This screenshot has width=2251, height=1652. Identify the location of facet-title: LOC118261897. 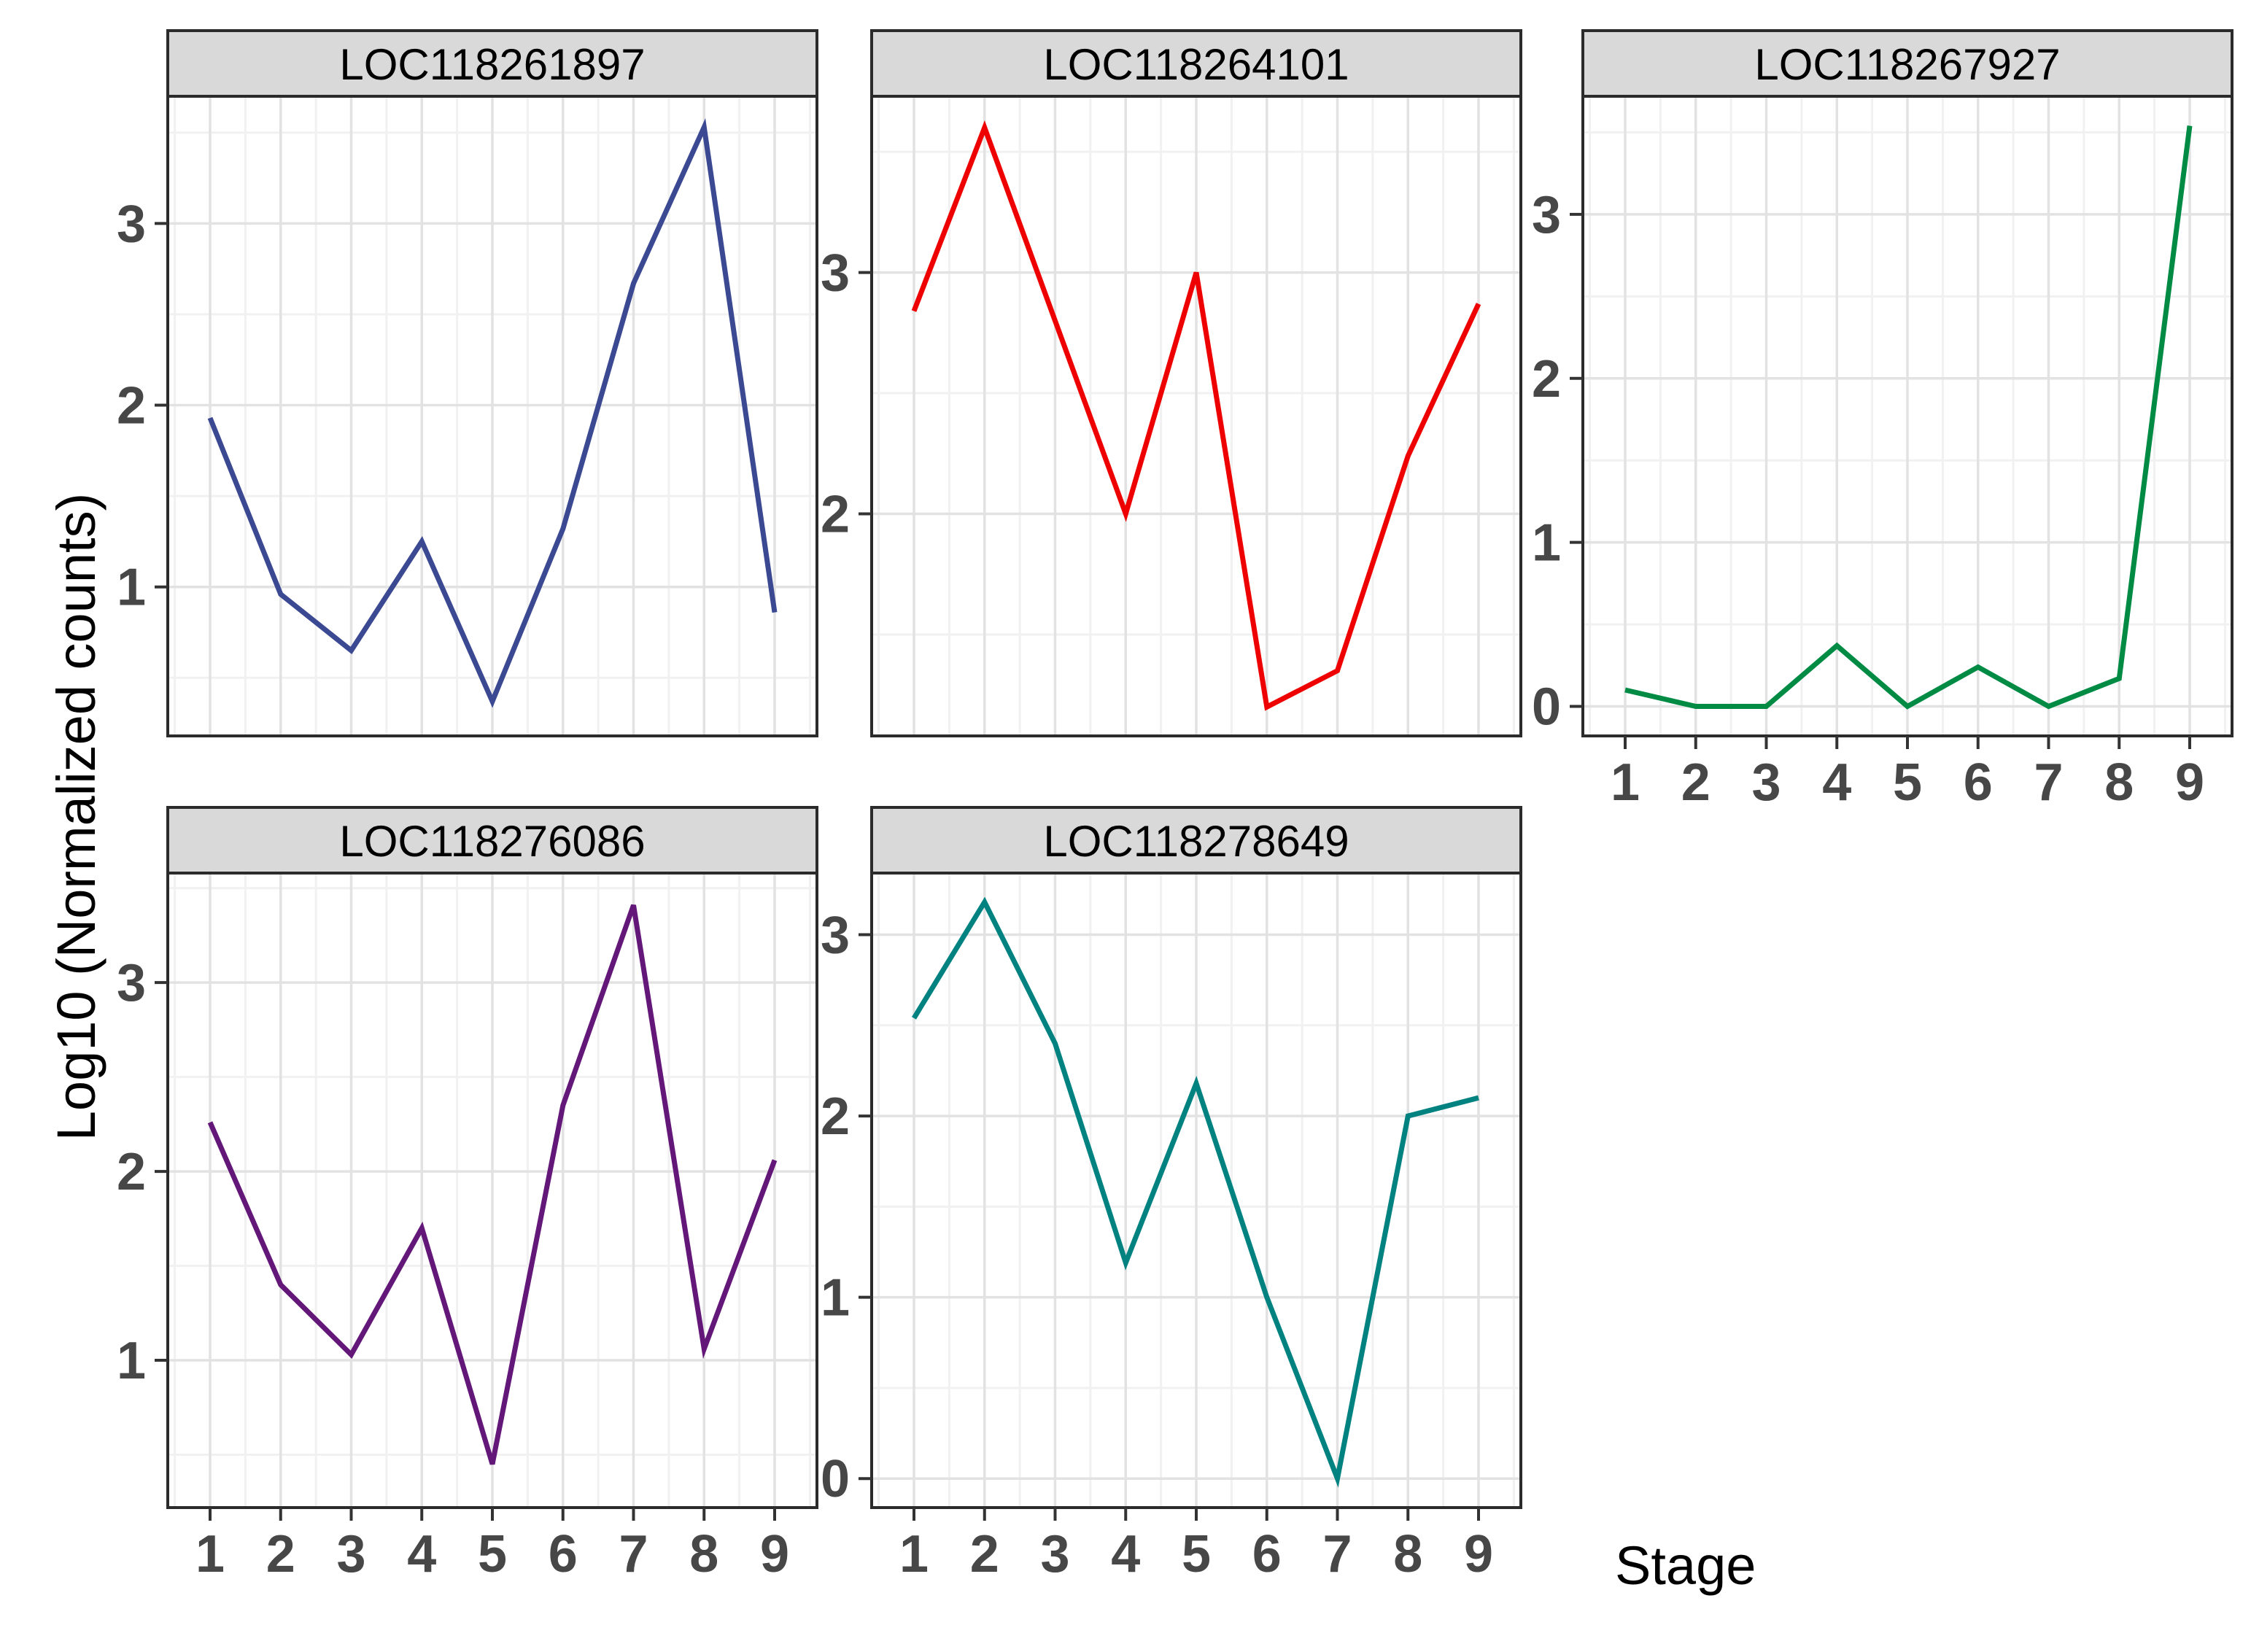
(492, 64).